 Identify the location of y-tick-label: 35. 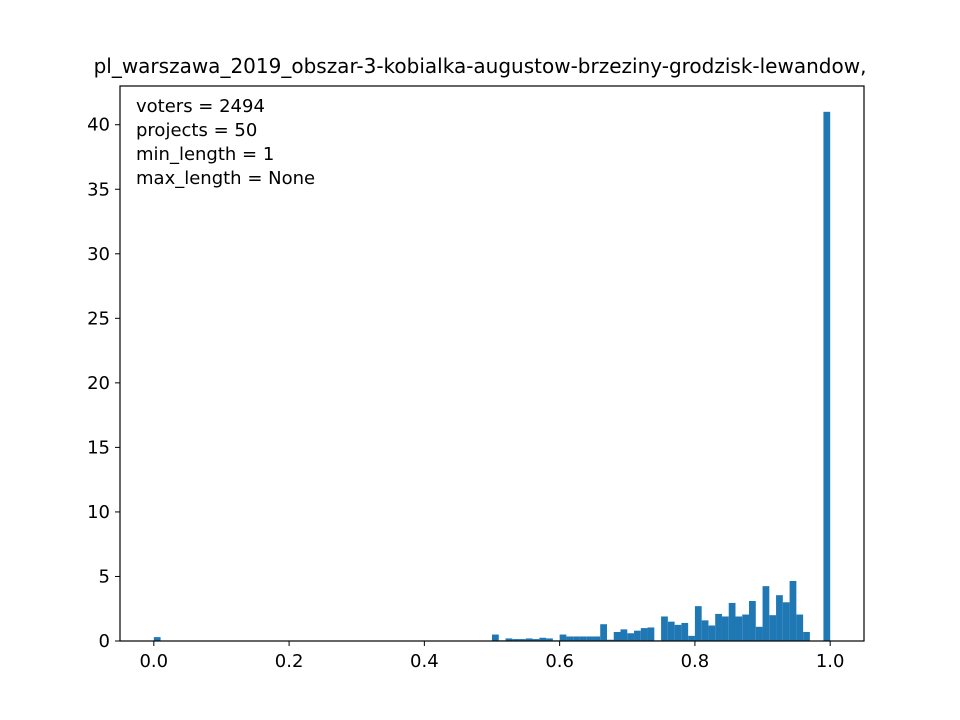
(98, 189).